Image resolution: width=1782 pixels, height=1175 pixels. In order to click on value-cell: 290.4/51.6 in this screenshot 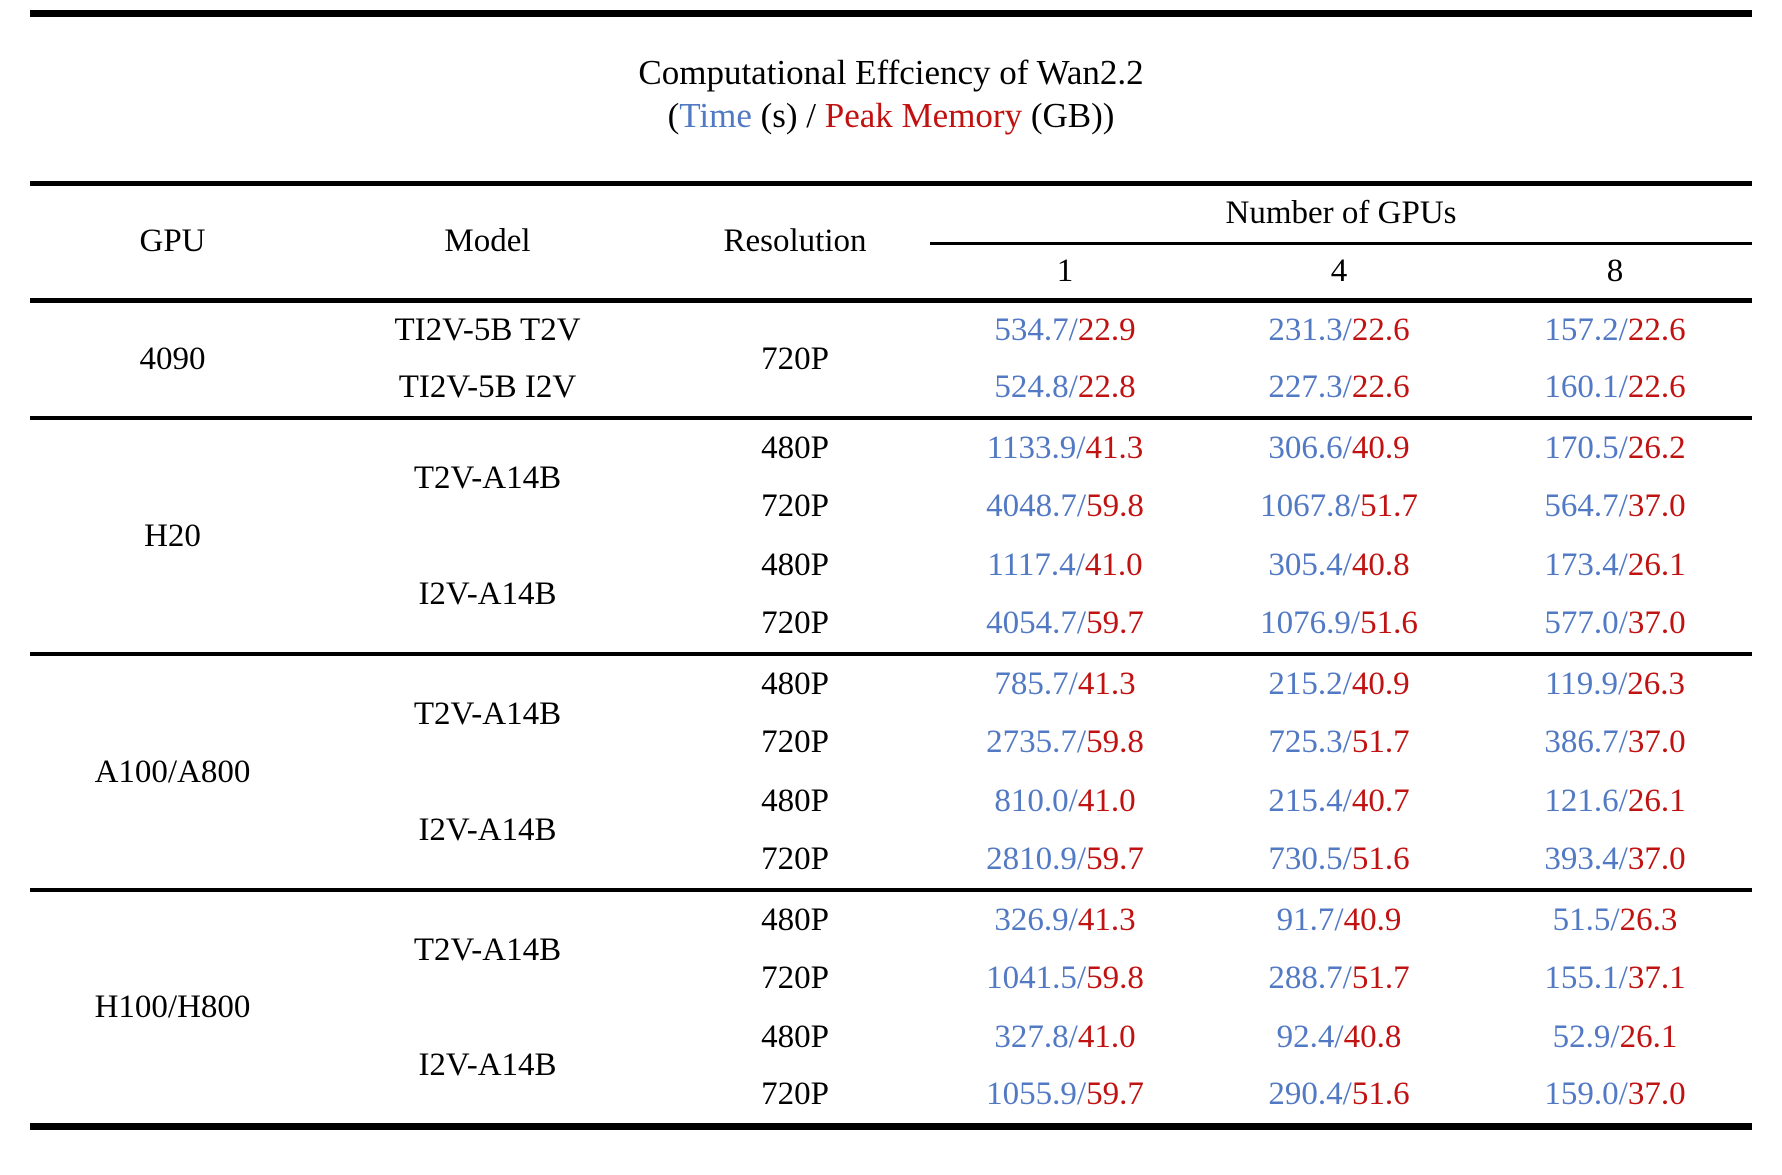, I will do `click(1339, 1096)`.